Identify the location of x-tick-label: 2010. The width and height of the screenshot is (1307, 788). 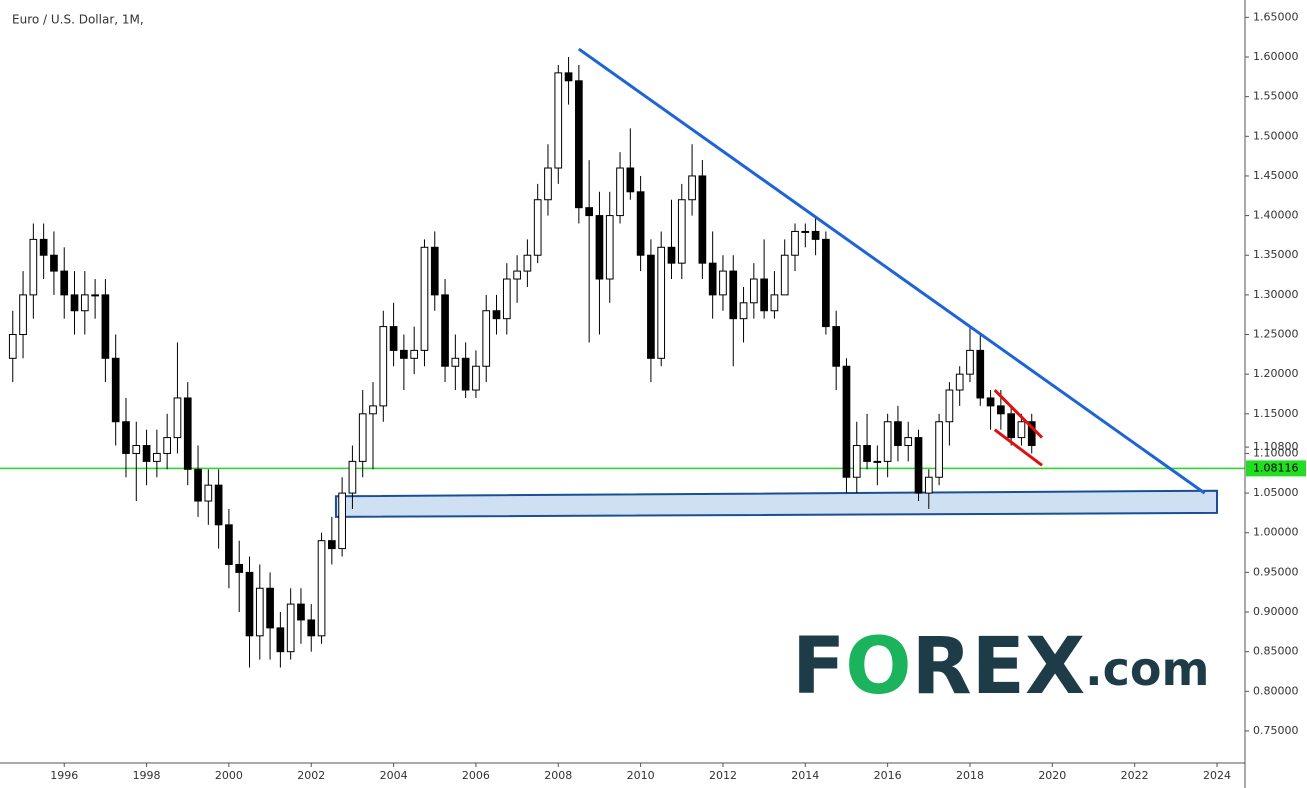
(641, 775).